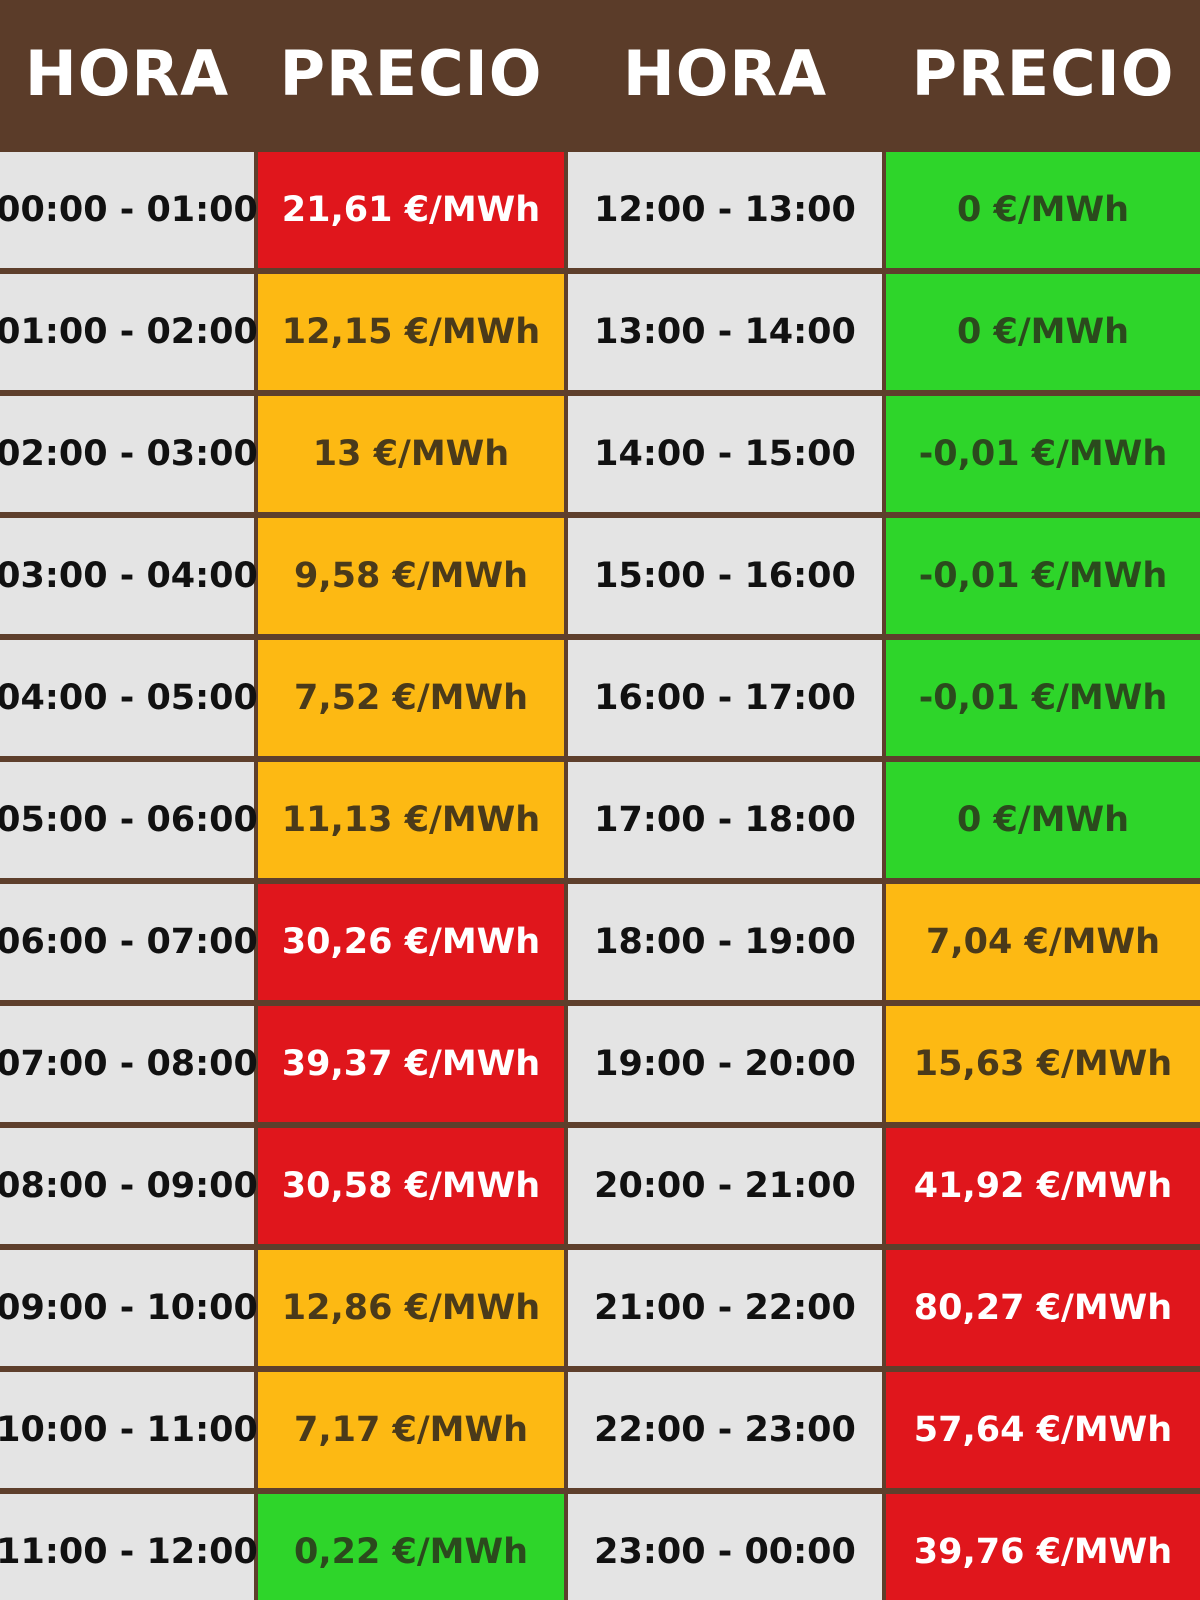 This screenshot has width=1200, height=1600. What do you see at coordinates (129, 210) in the screenshot?
I see `hour-cell: 00:00 - 01:00` at bounding box center [129, 210].